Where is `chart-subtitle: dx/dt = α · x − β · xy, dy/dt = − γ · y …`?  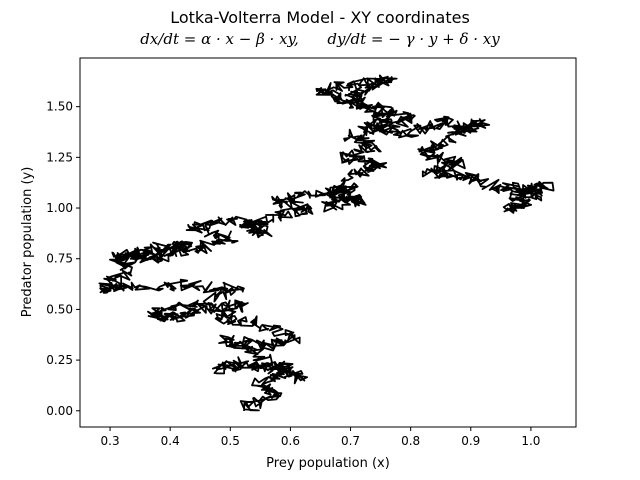 chart-subtitle: dx/dt = α · x − β · xy, dy/dt = − γ · y … is located at coordinates (320, 39).